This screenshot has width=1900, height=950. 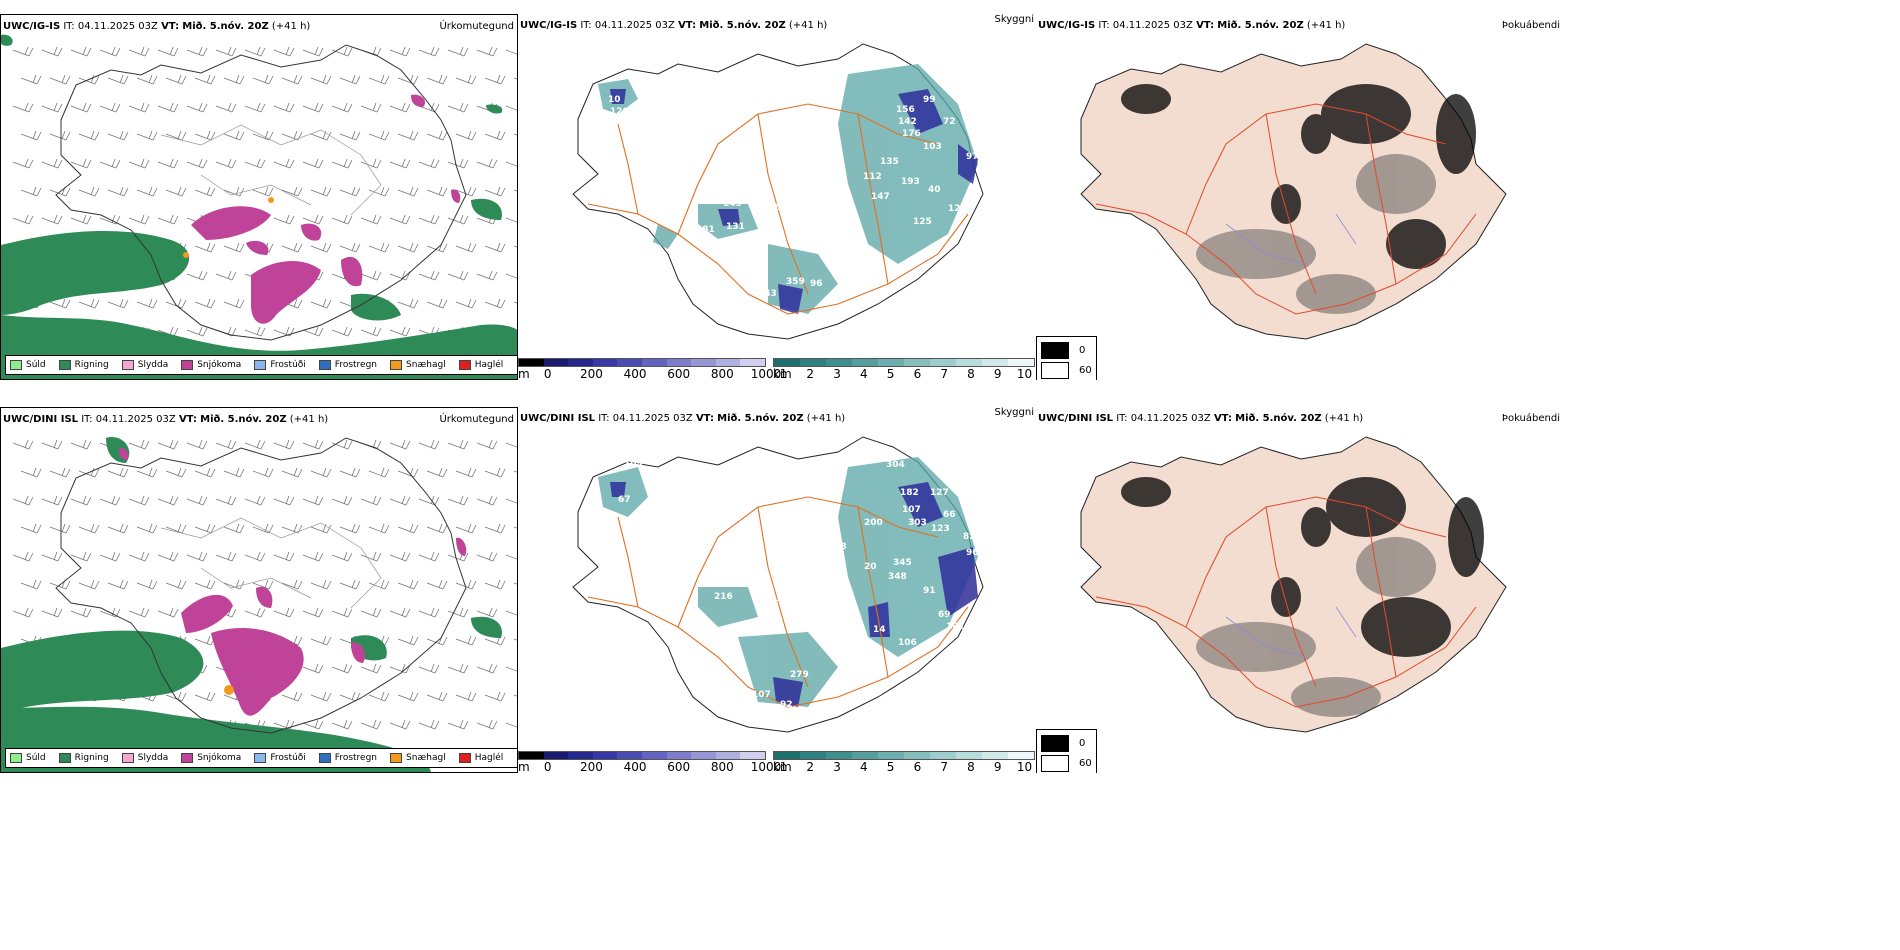 What do you see at coordinates (677, 493) in the screenshot?
I see `visibility-value-label: 108` at bounding box center [677, 493].